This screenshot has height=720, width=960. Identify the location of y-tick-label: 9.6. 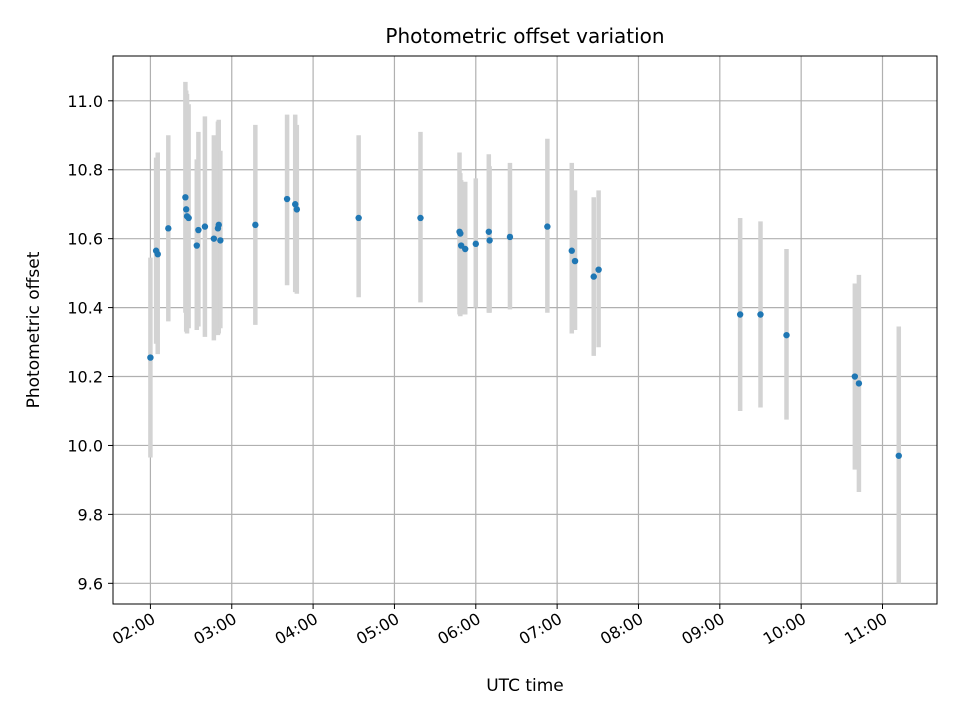
(90, 583).